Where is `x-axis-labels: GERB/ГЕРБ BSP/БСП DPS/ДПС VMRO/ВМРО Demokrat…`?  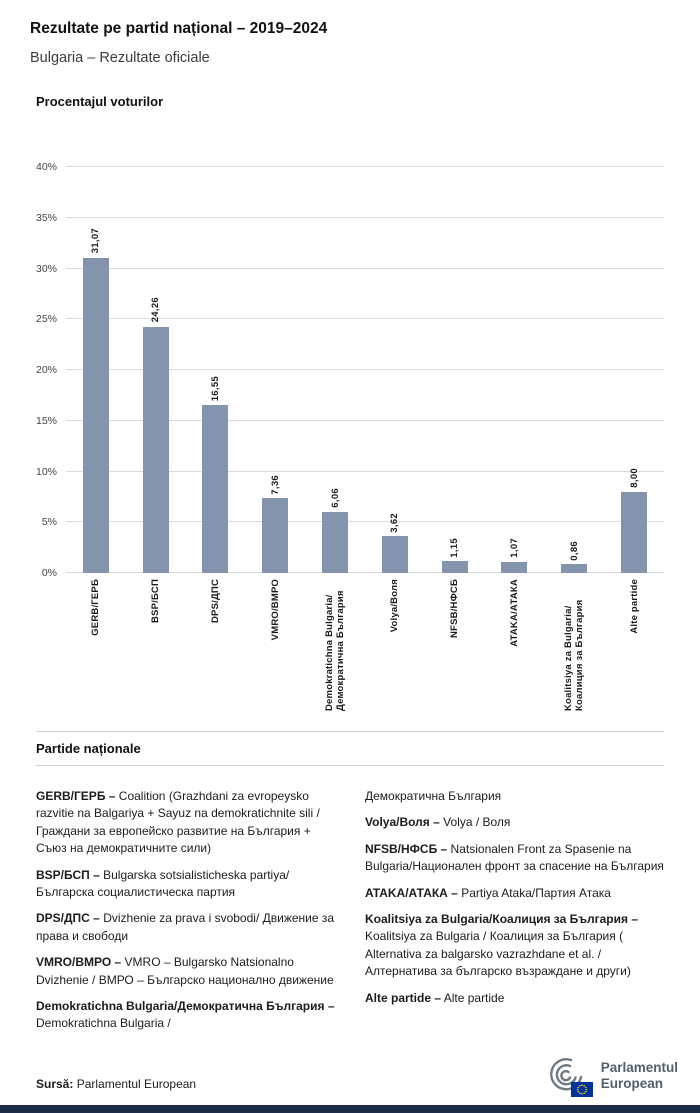 x-axis-labels: GERB/ГЕРБ BSP/БСП DPS/ДПС VMRO/ВМРО Demokrat… is located at coordinates (365, 649).